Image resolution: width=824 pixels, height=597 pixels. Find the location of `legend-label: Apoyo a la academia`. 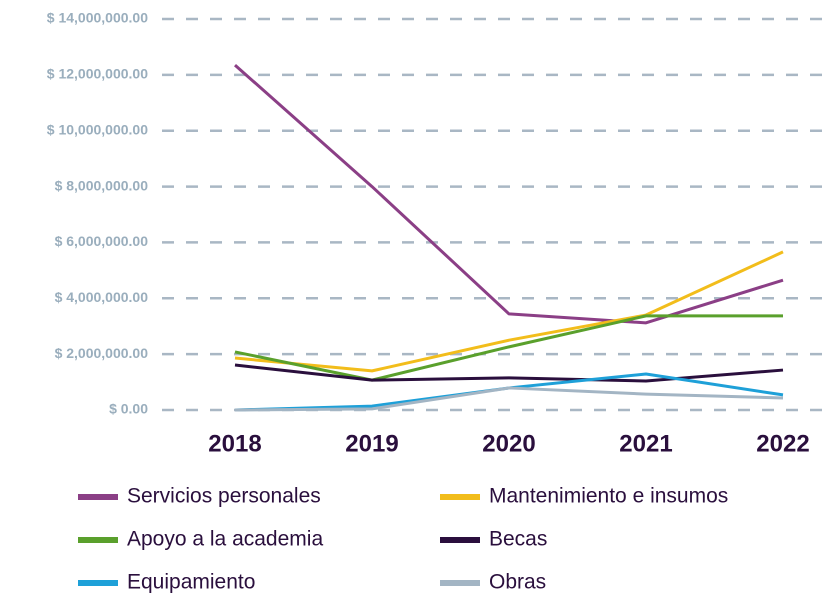

legend-label: Apoyo a la academia is located at coordinates (225, 539).